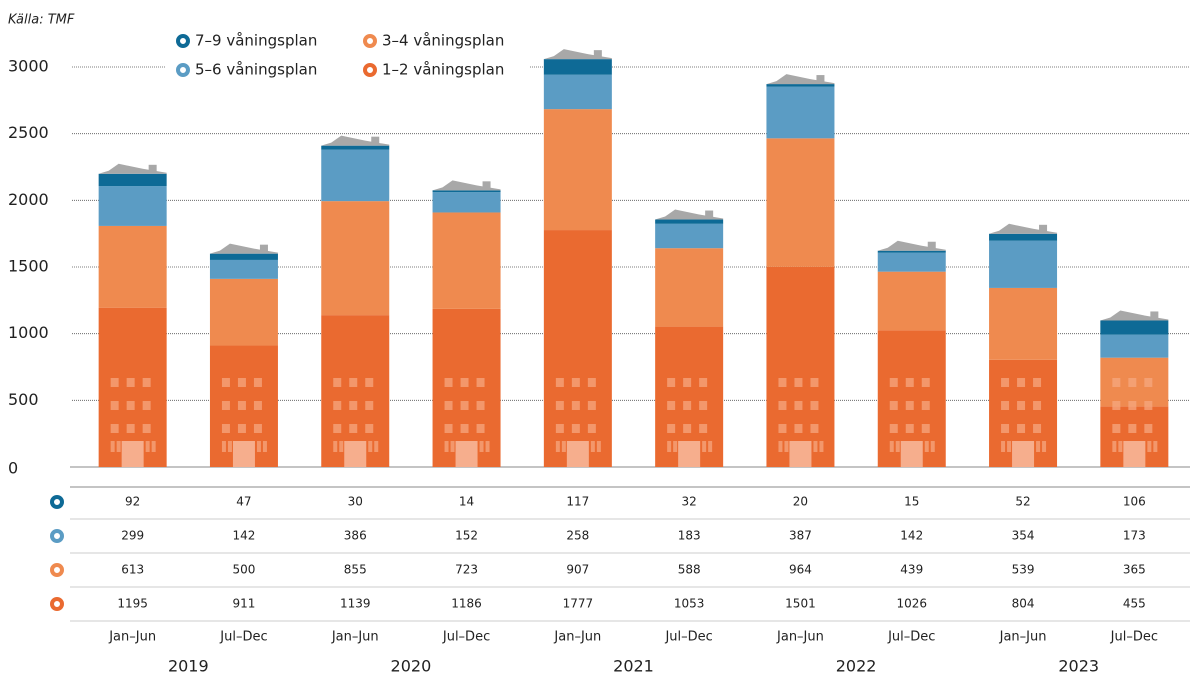 The width and height of the screenshot is (1201, 676). What do you see at coordinates (689, 502) in the screenshot?
I see `table-value: 32` at bounding box center [689, 502].